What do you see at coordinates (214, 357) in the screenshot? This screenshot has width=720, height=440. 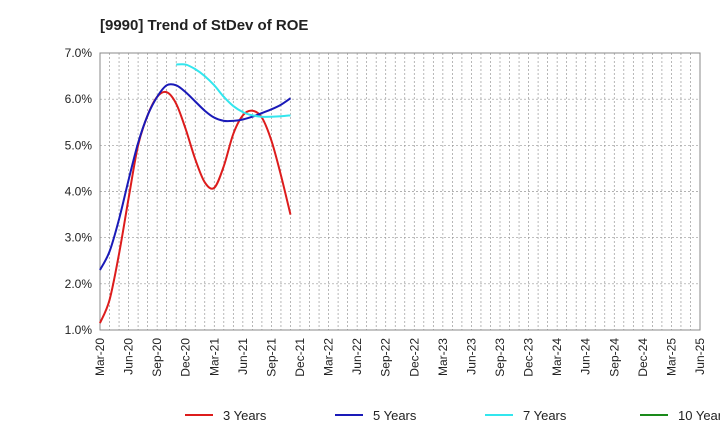 I see `x-tick-label: Mar-21` at bounding box center [214, 357].